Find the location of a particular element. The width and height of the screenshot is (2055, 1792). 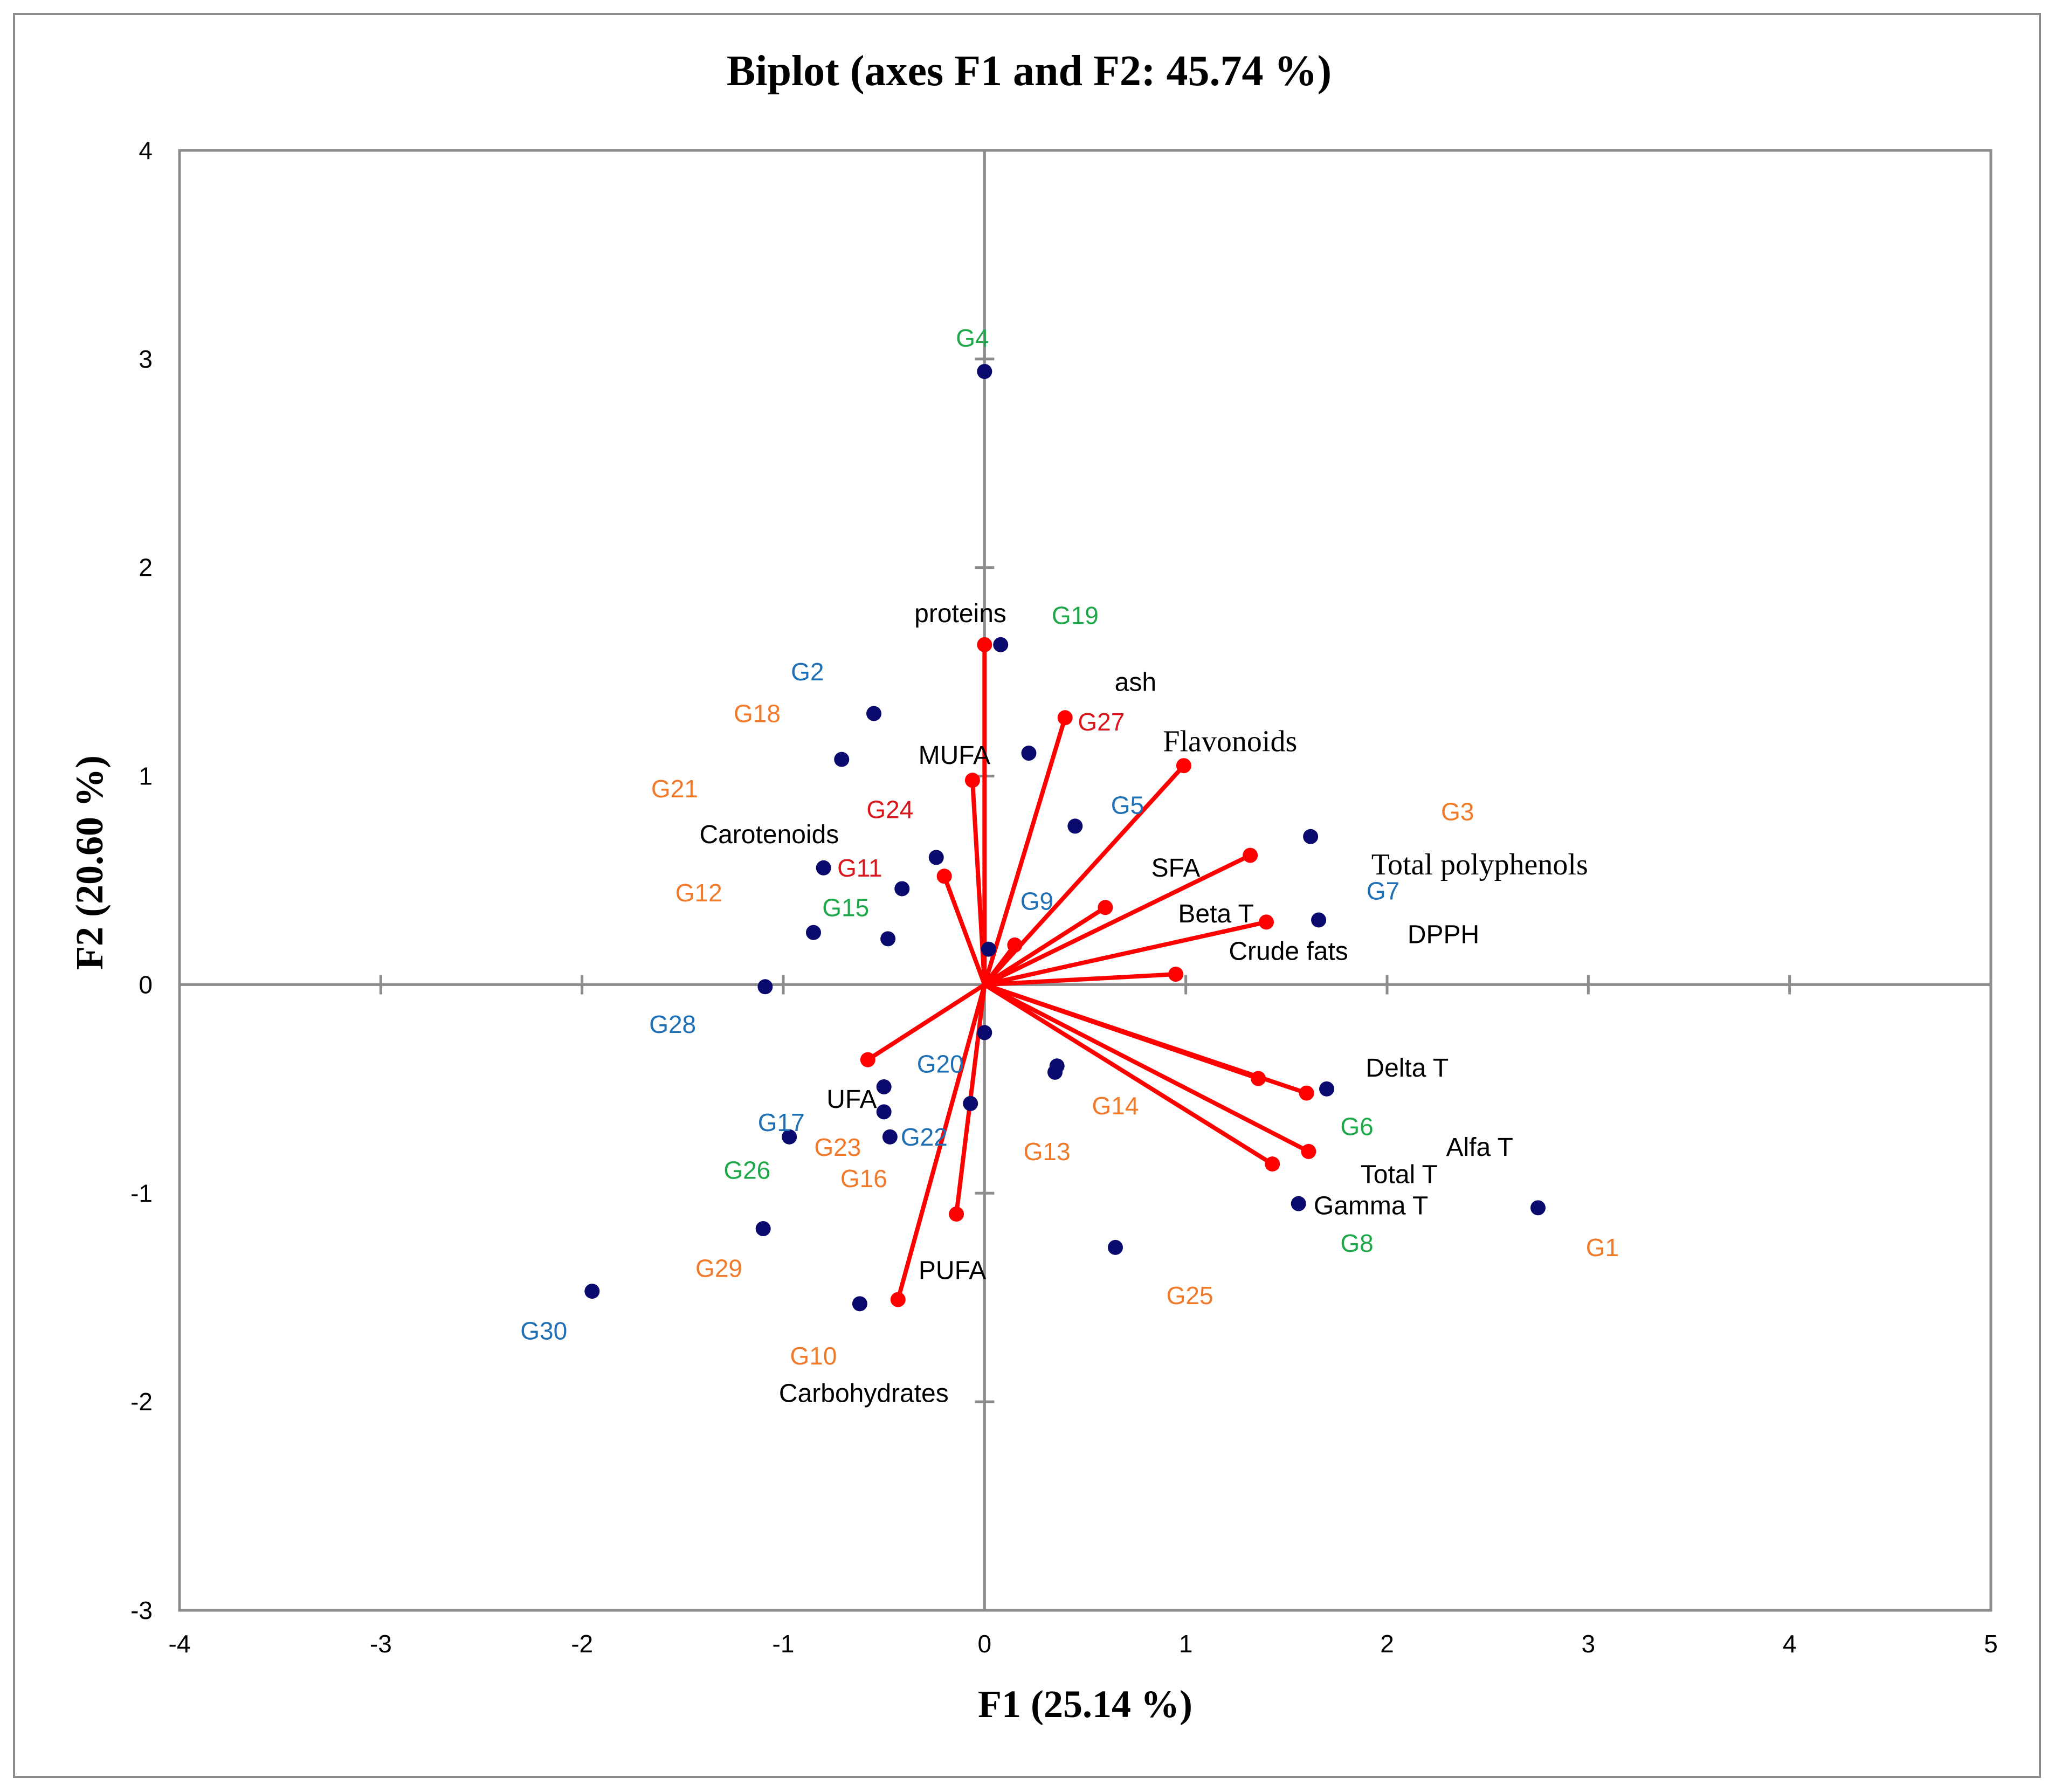

variable-vectors is located at coordinates (1088, 972).